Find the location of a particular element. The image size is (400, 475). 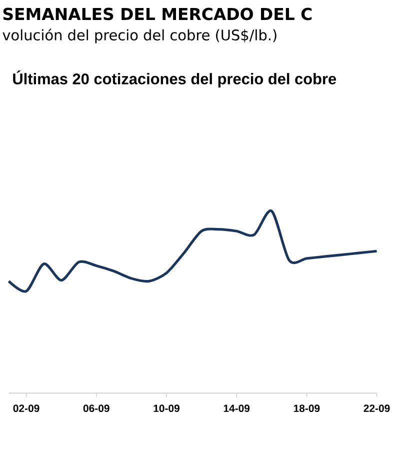

x-tick-label: 02-09 is located at coordinates (26, 408).